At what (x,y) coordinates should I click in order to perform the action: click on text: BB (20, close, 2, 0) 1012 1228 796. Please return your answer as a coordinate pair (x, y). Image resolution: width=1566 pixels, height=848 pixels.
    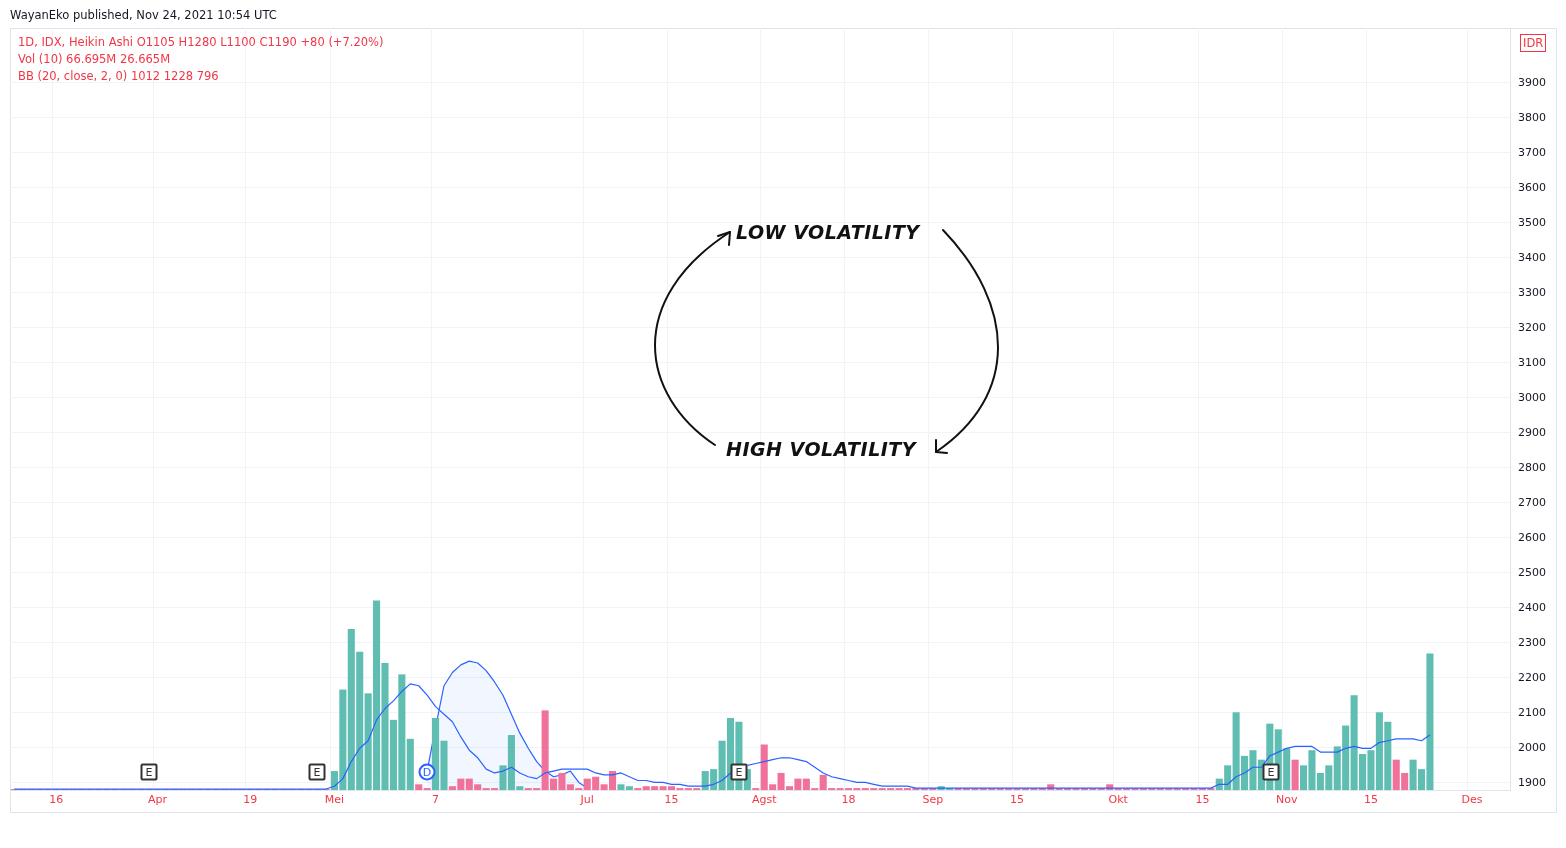
    Looking at the image, I should click on (118, 76).